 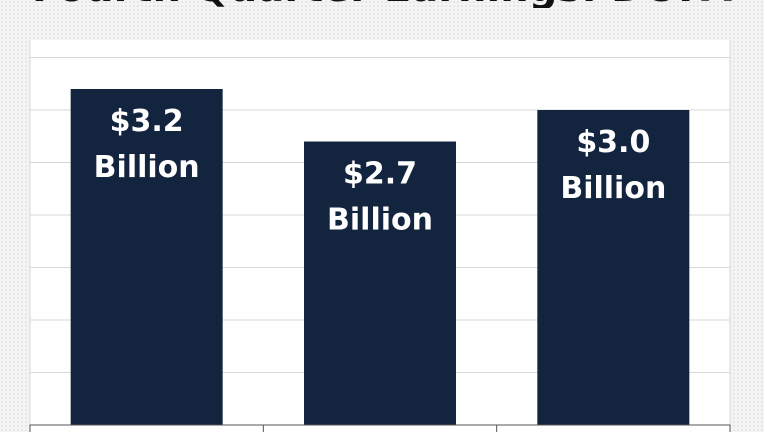 What do you see at coordinates (613, 142) in the screenshot?
I see `bar-data-label: $3.0` at bounding box center [613, 142].